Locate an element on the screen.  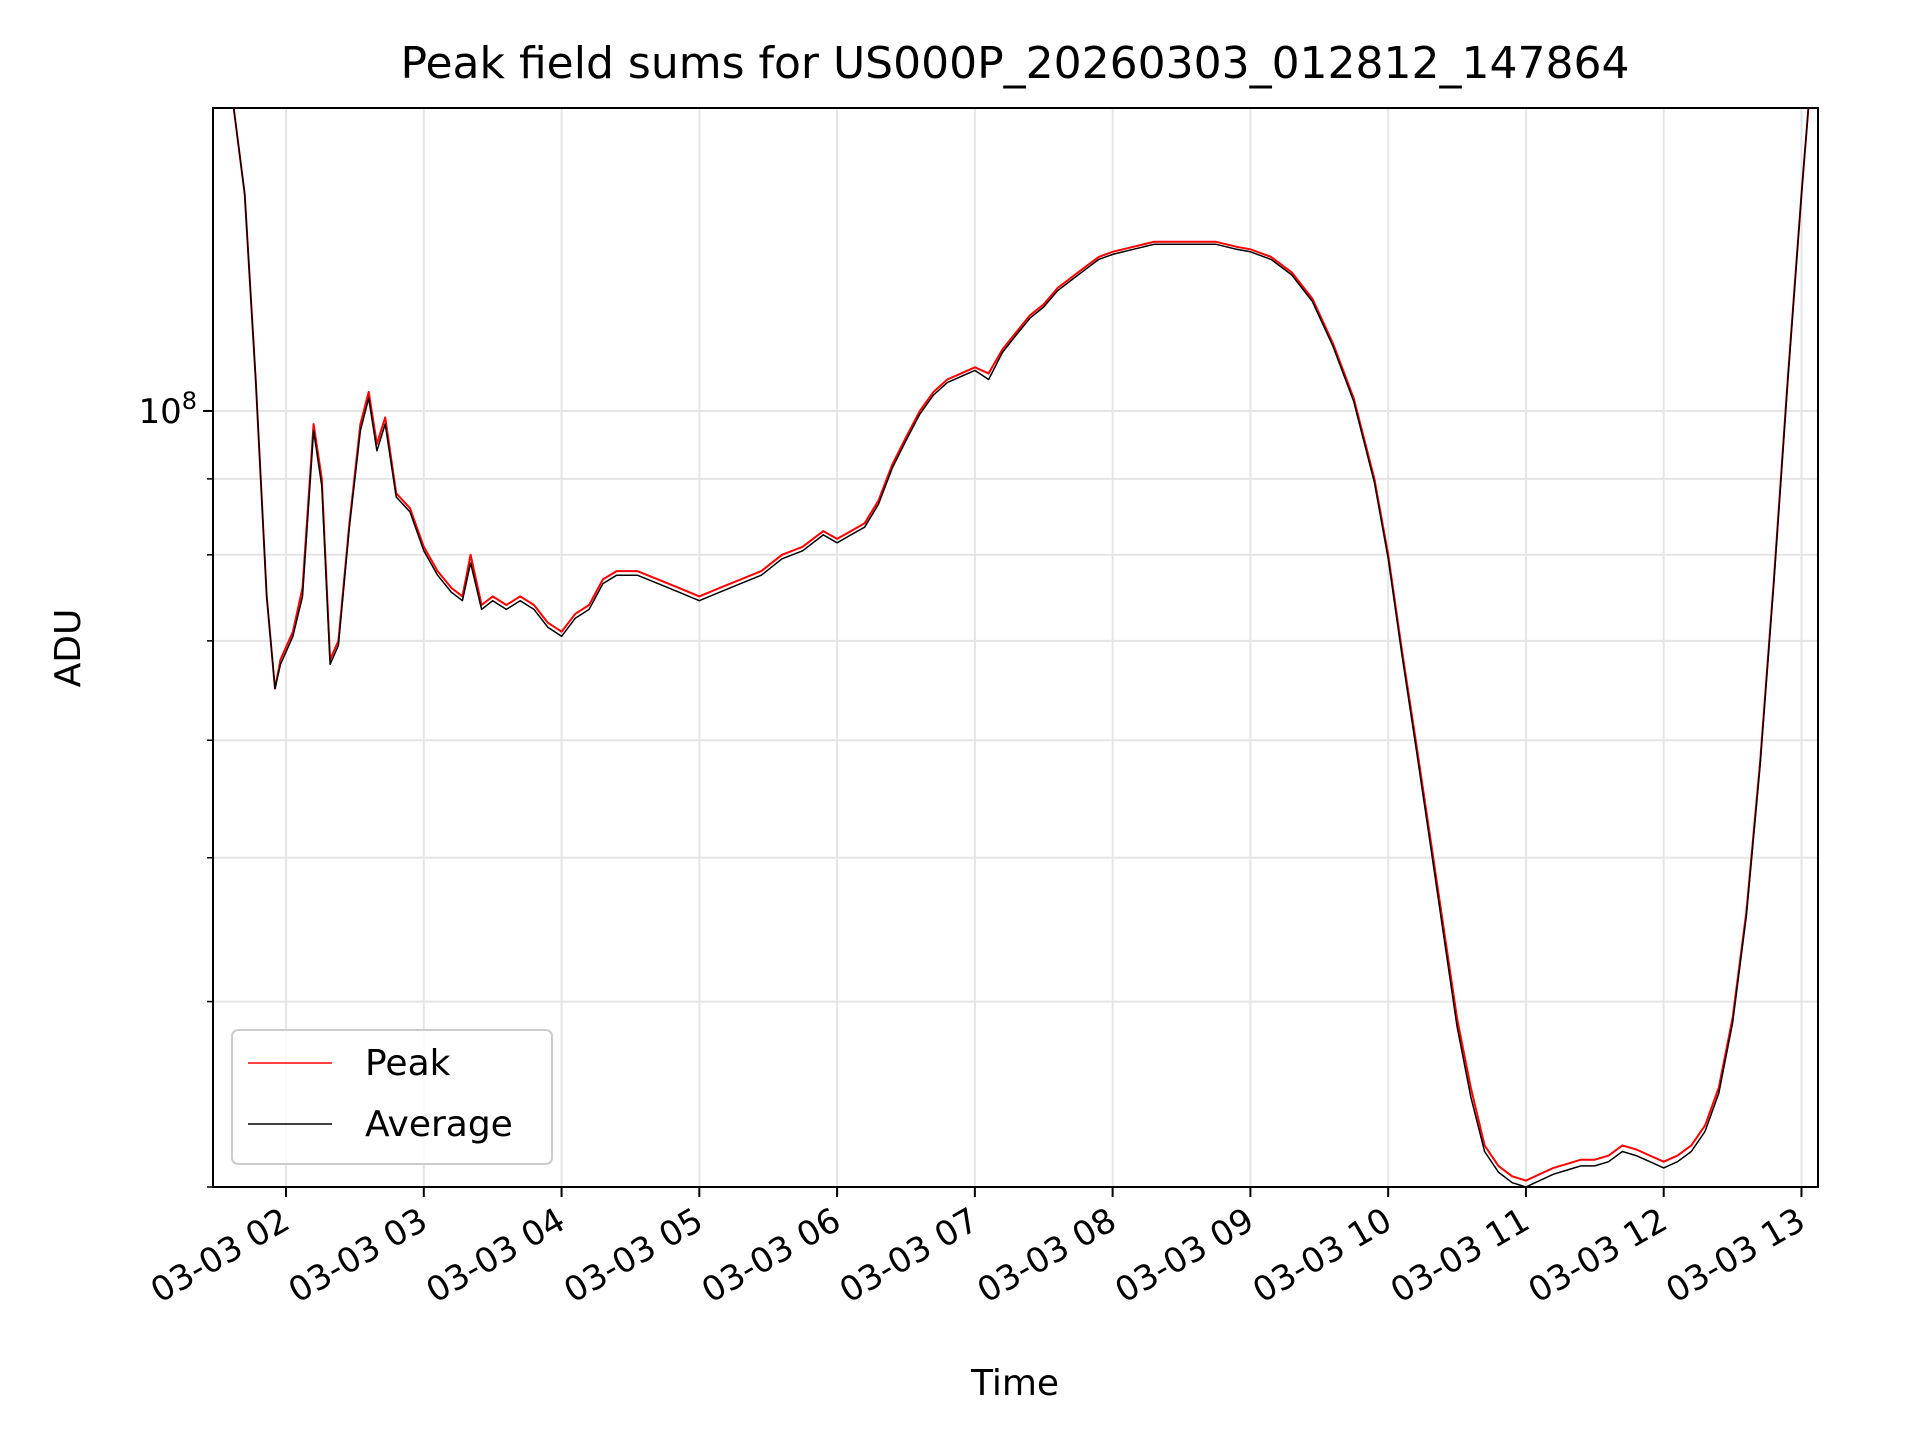
legend-label-peak: Peak is located at coordinates (408, 1063).